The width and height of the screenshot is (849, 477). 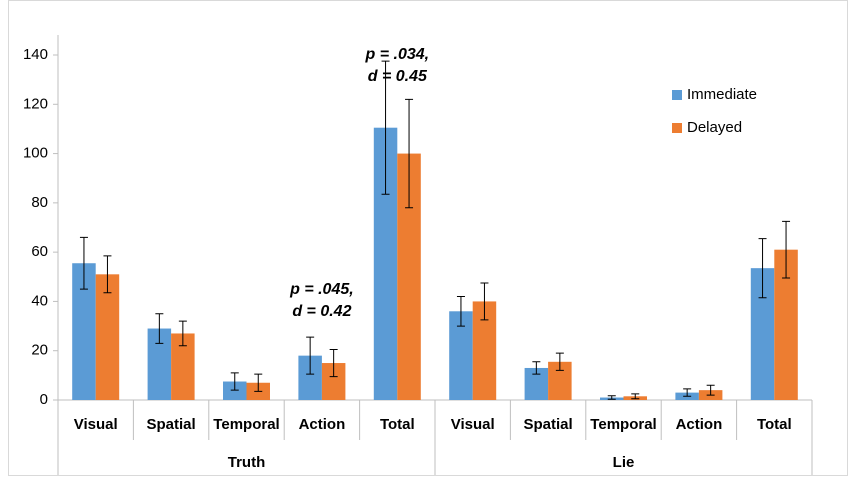 I want to click on y-tick-label: 0, so click(x=44, y=399).